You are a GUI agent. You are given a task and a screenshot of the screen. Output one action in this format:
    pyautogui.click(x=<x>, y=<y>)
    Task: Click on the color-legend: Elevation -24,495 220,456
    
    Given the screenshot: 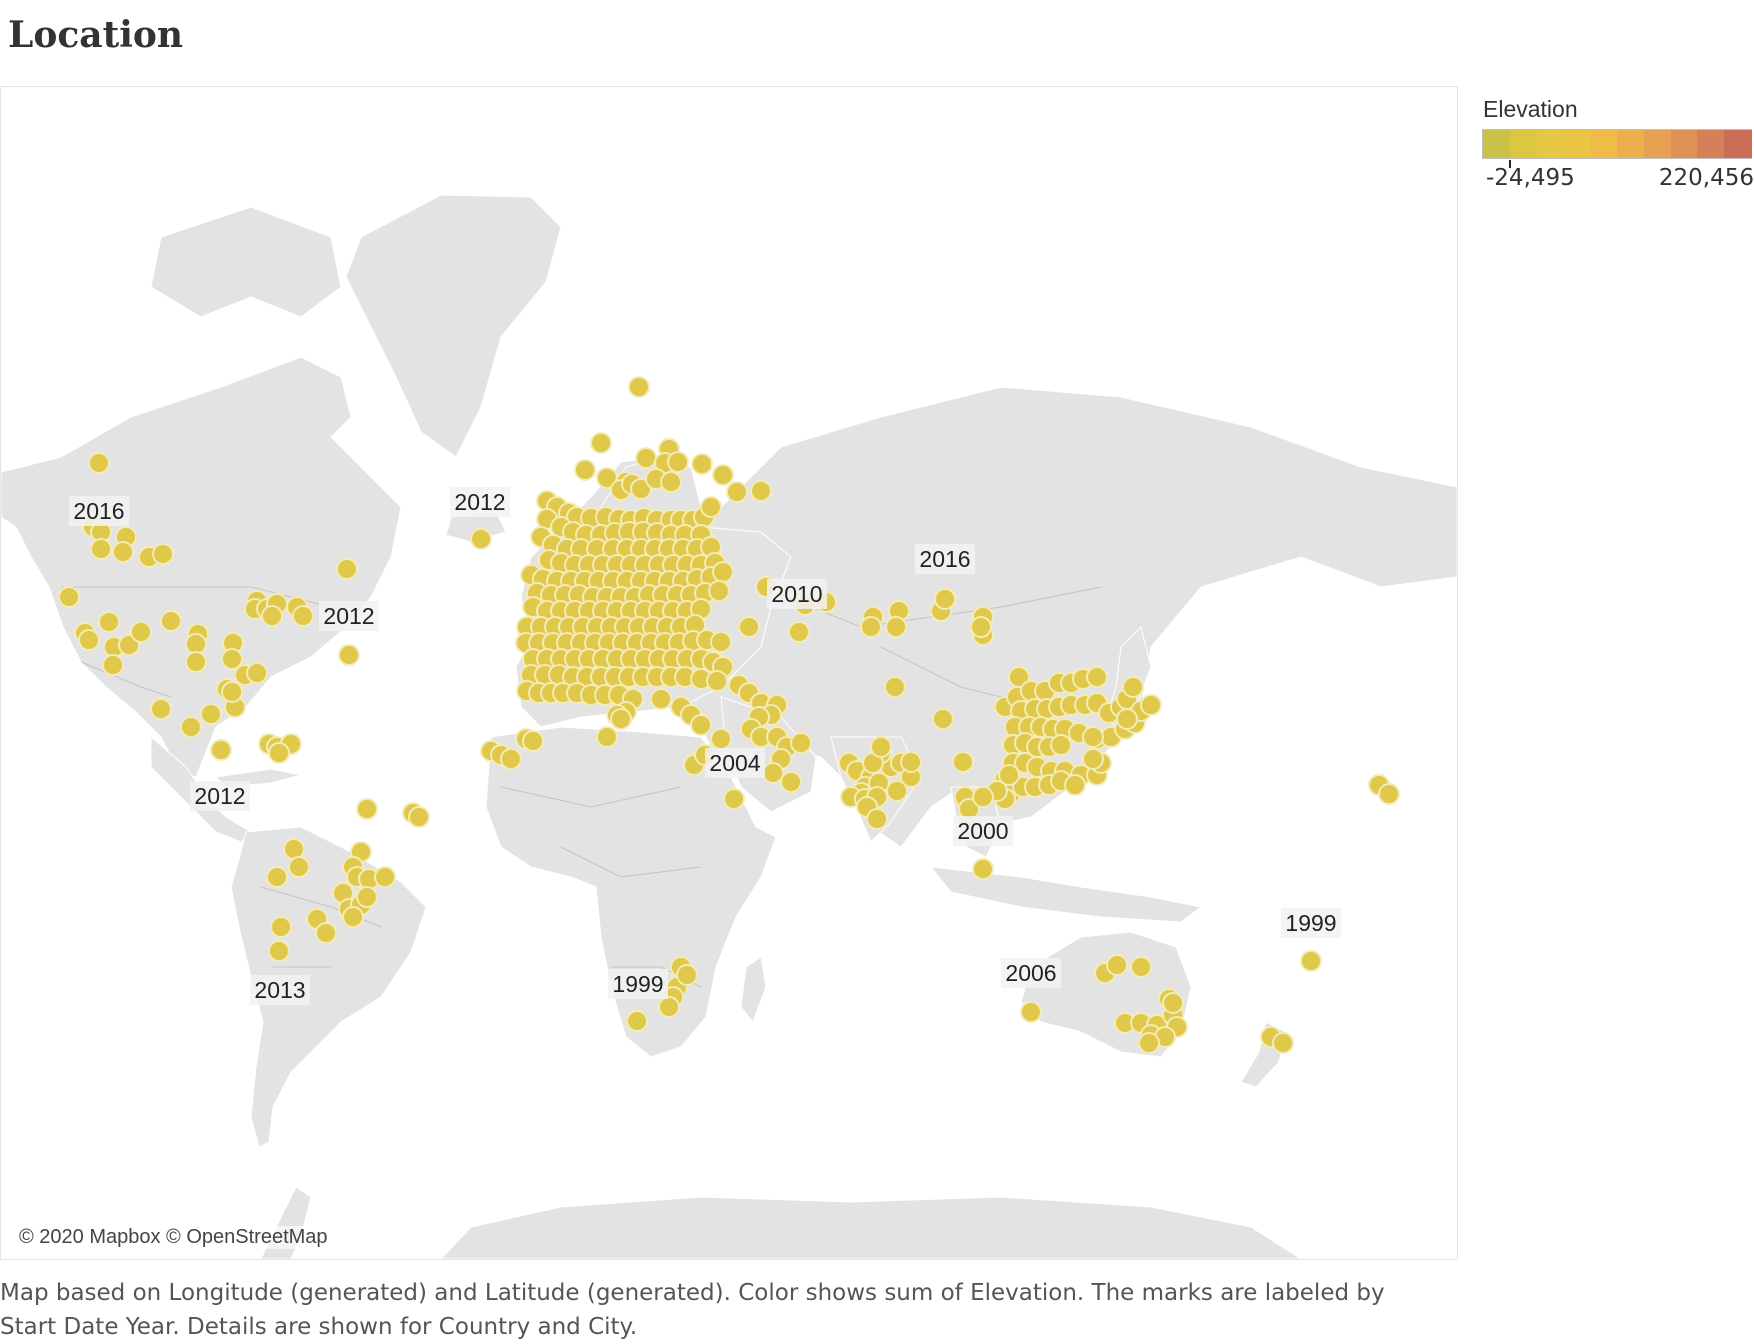 What is the action you would take?
    pyautogui.click(x=1618, y=144)
    